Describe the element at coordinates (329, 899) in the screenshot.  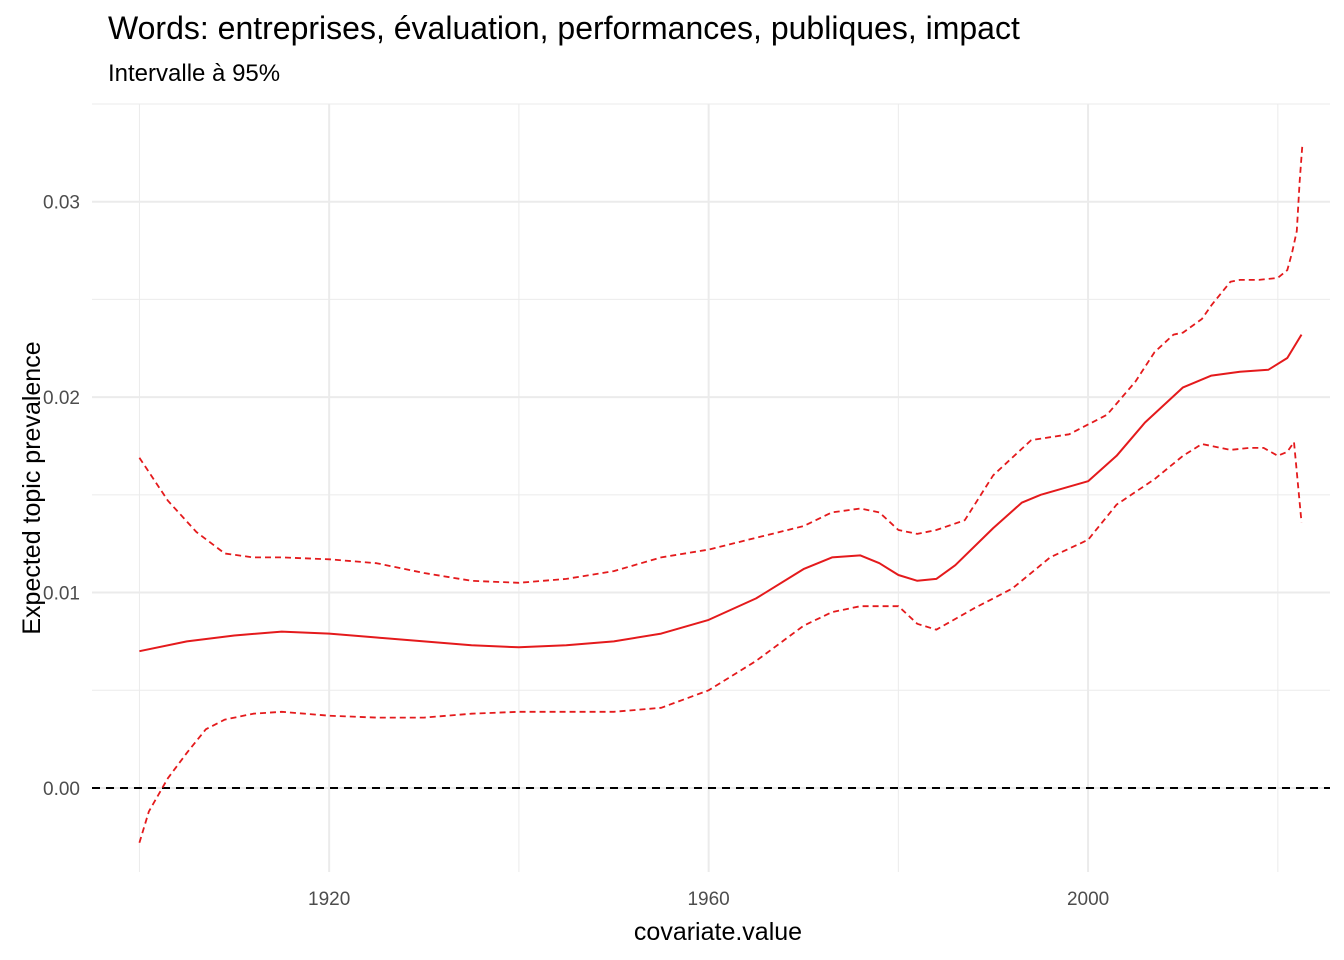
I see `x-tick-label: 1920` at that location.